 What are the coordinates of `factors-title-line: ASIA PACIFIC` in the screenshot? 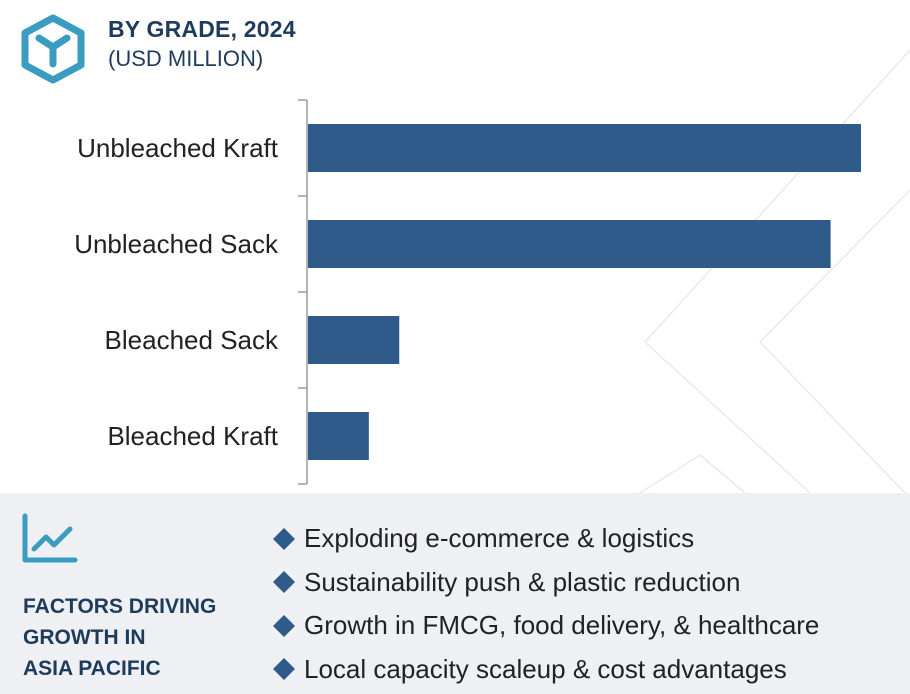 It's located at (92, 668).